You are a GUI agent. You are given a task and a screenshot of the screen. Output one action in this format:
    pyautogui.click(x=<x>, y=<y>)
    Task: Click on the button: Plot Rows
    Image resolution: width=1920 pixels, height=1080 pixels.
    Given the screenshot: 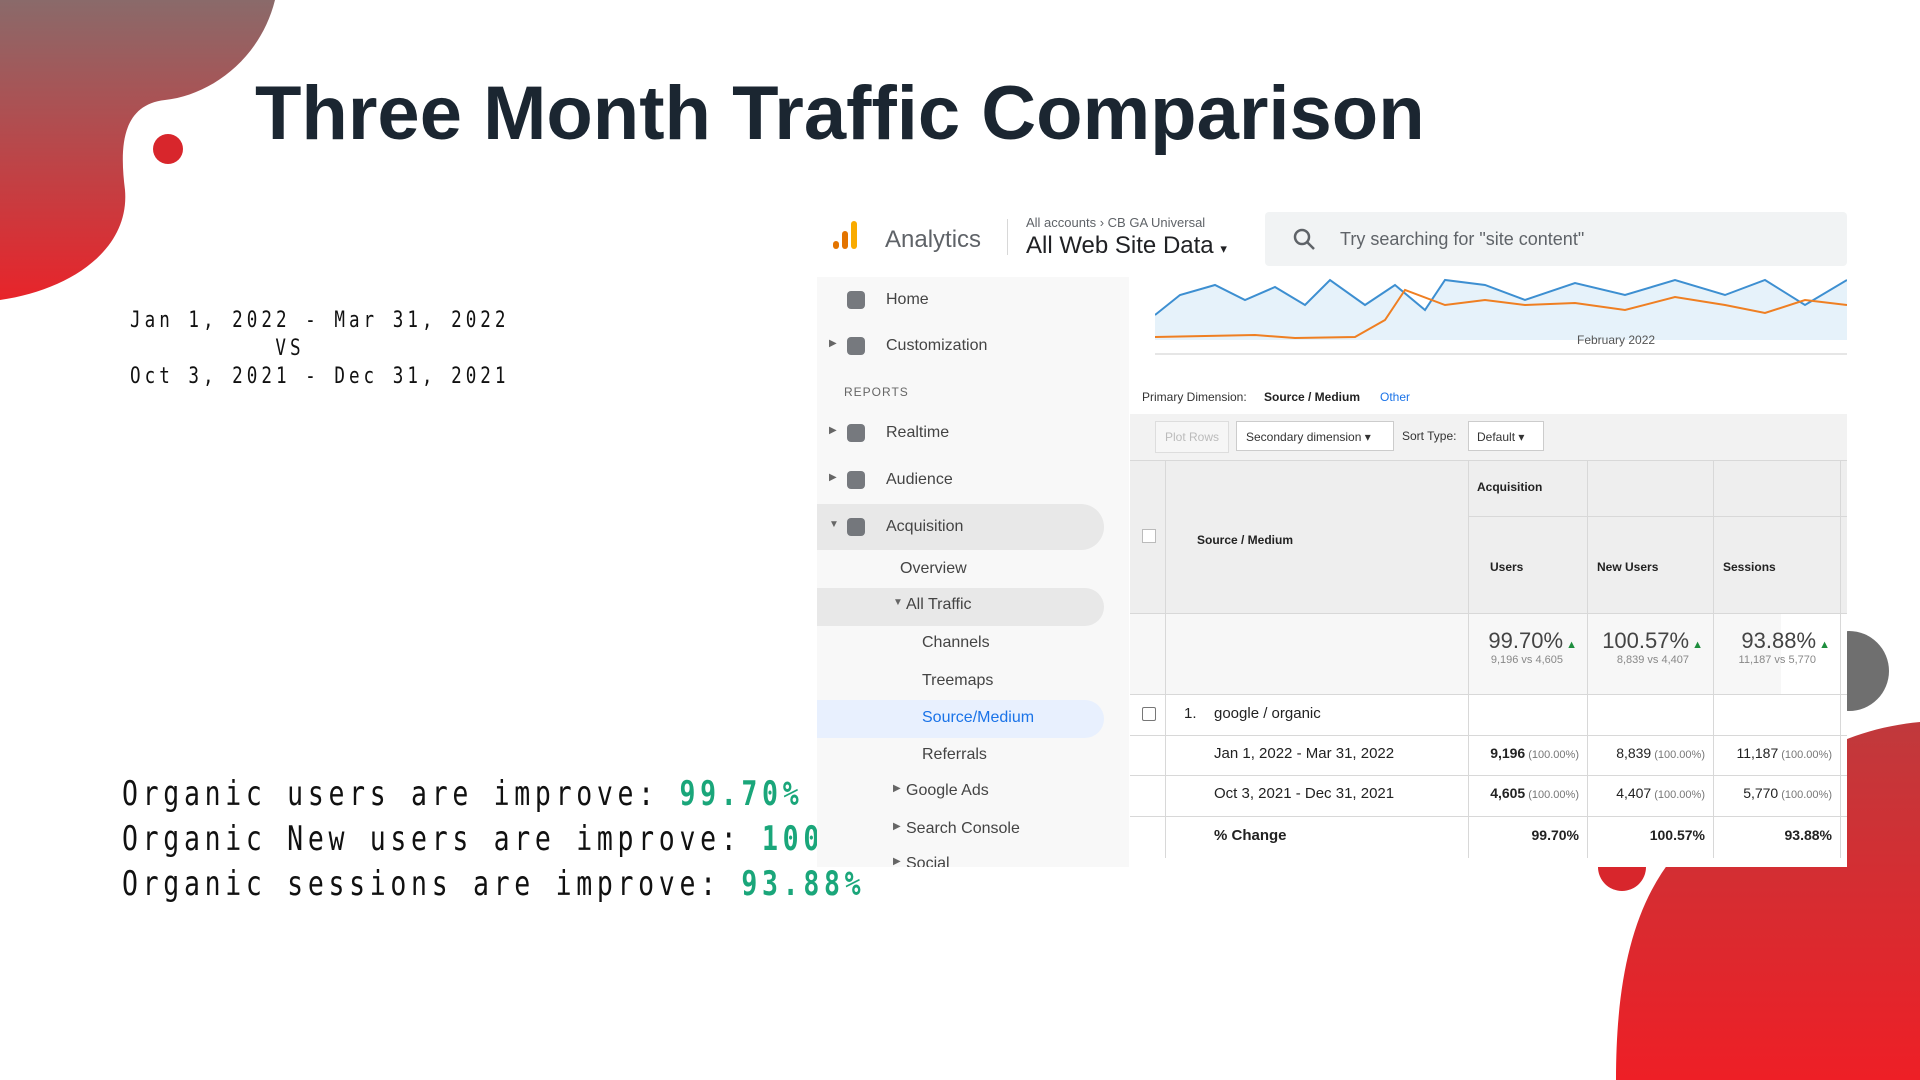 What is the action you would take?
    pyautogui.click(x=1192, y=437)
    